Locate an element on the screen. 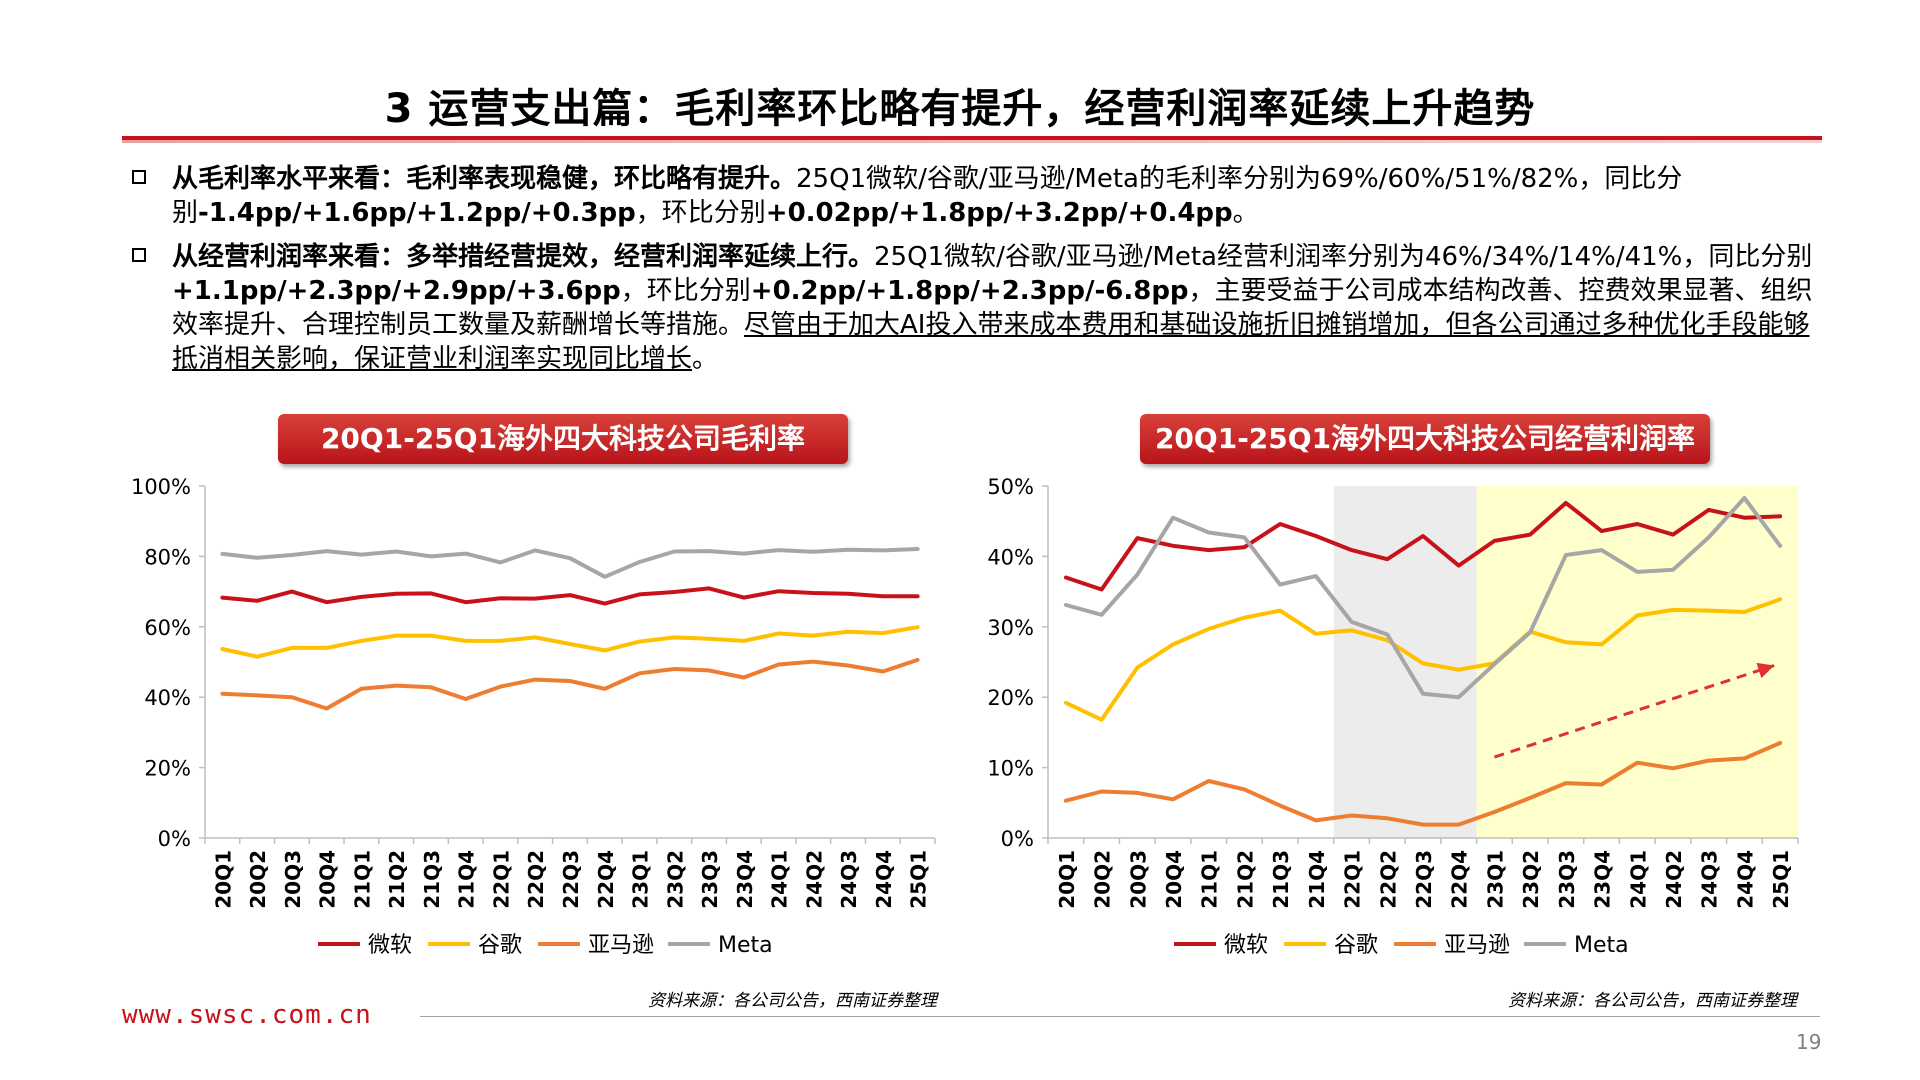  y-tick-label: 60% is located at coordinates (167, 628).